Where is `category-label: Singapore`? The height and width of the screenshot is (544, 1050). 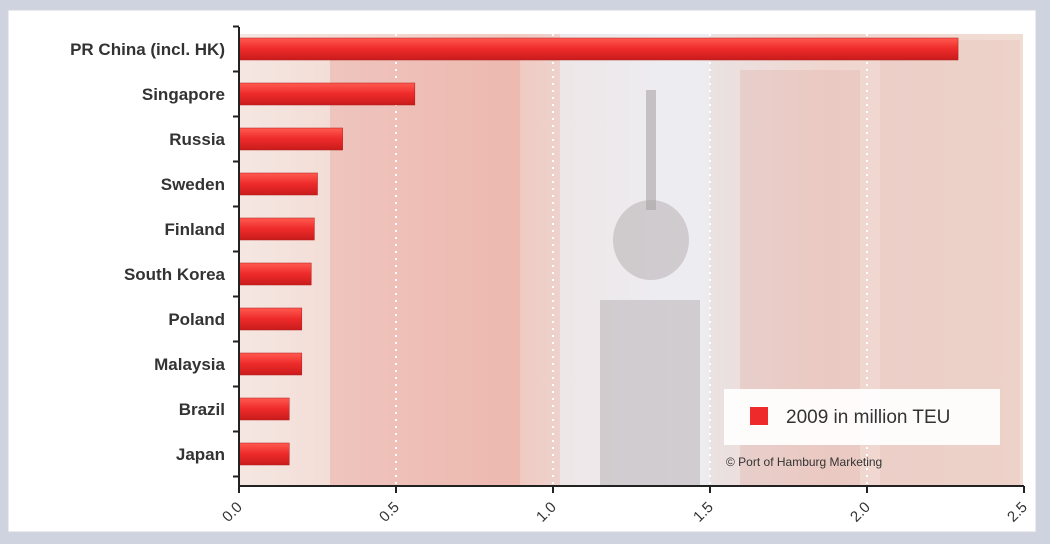 category-label: Singapore is located at coordinates (183, 94).